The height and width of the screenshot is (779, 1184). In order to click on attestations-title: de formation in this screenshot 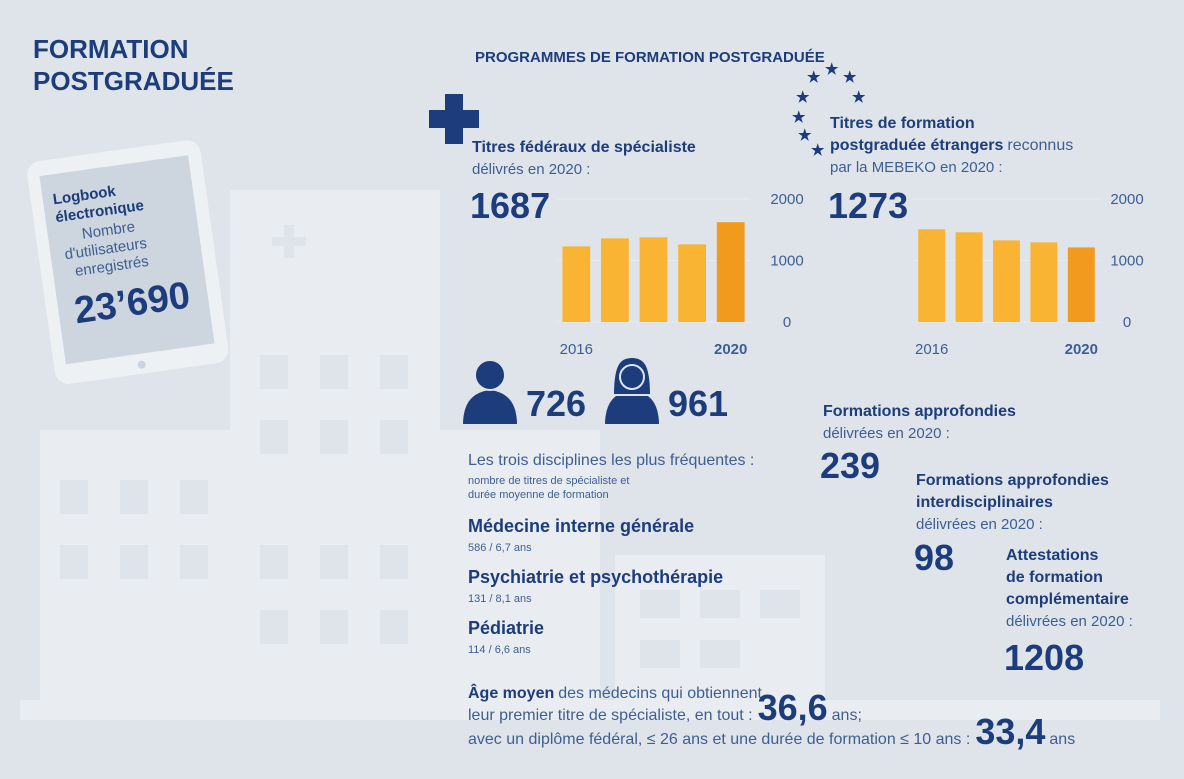, I will do `click(1054, 577)`.